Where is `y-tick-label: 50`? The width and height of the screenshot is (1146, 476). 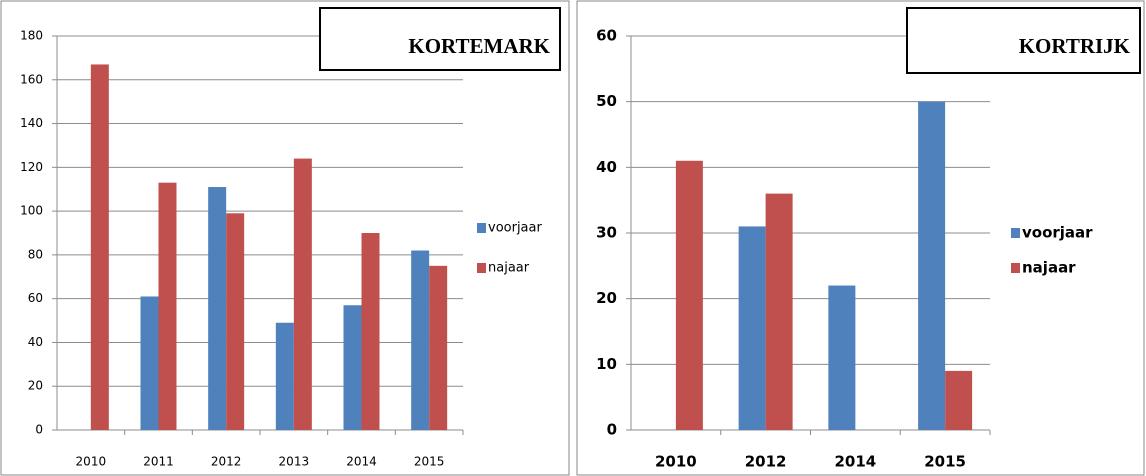
y-tick-label: 50 is located at coordinates (606, 101).